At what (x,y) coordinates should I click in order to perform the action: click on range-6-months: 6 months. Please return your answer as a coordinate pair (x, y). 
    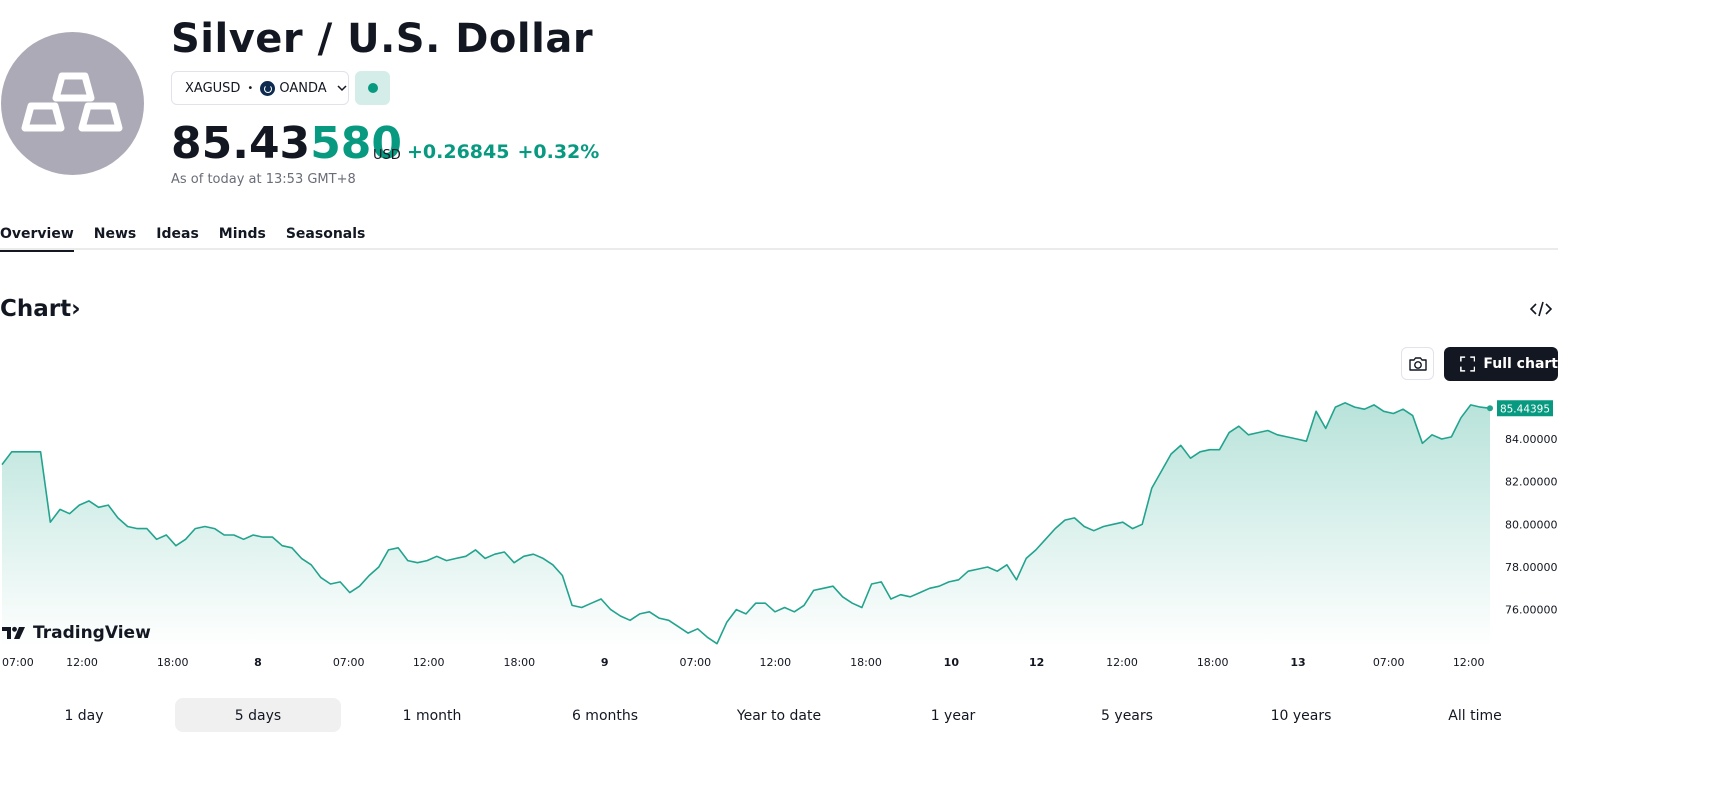
    Looking at the image, I should click on (605, 716).